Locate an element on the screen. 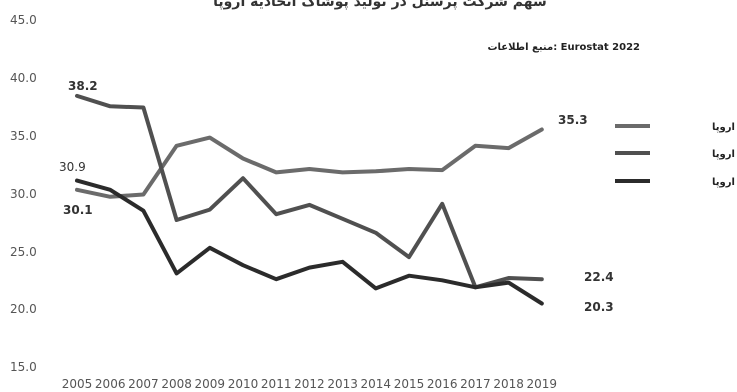  x-tick-label: 2005 is located at coordinates (77, 384).